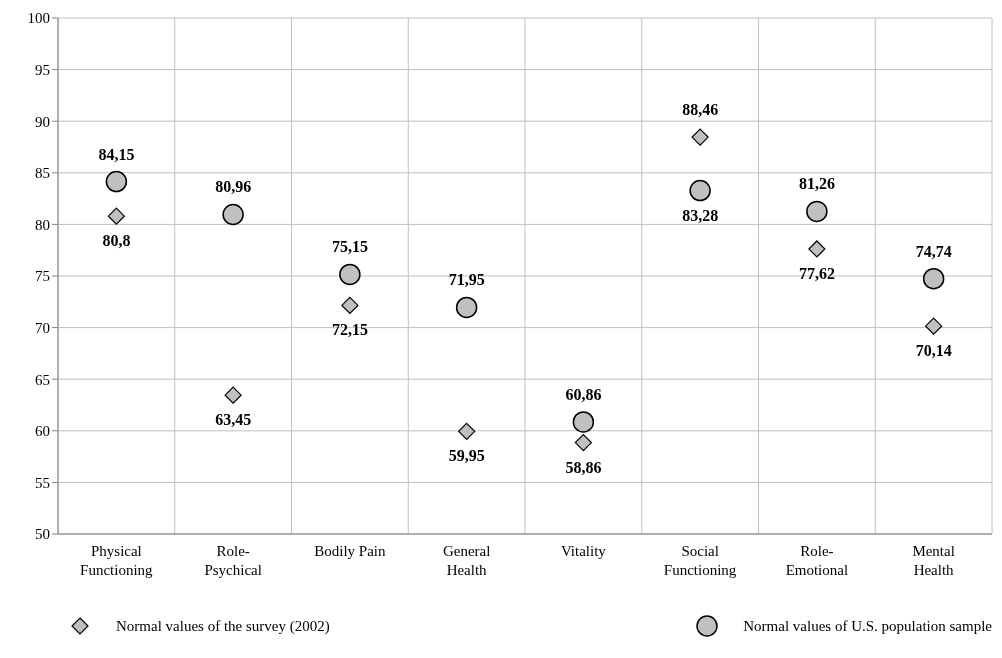 The height and width of the screenshot is (658, 1002). I want to click on data-label: 71,95, so click(466, 280).